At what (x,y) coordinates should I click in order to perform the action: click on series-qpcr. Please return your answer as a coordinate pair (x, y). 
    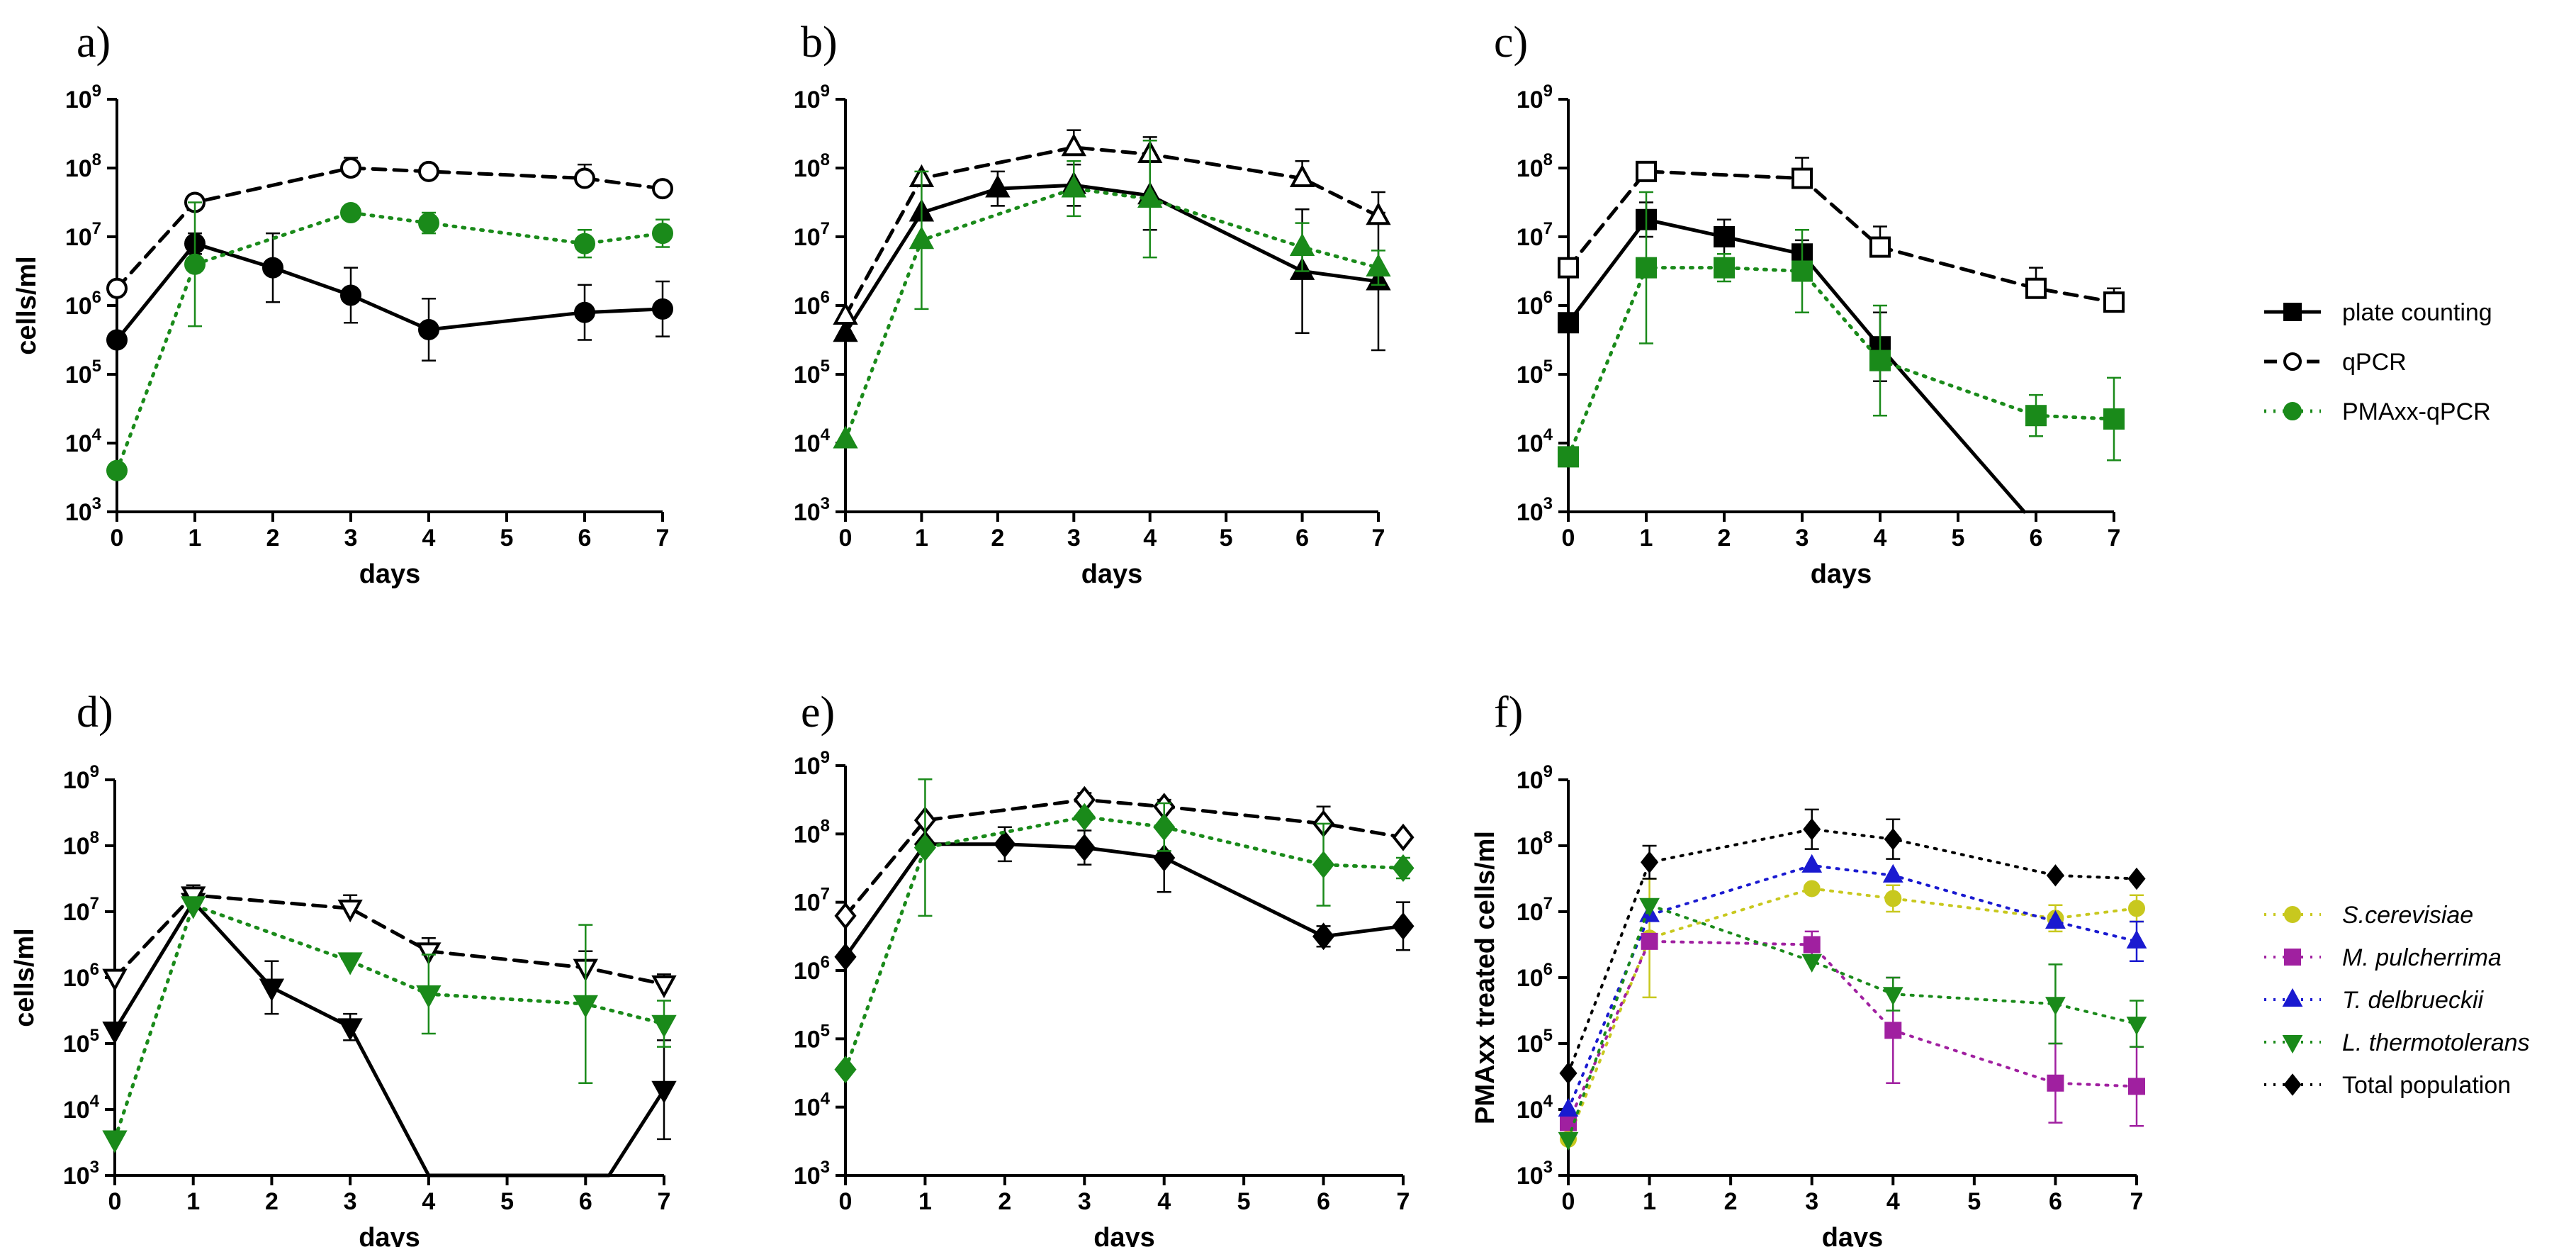
    Looking at the image, I should click on (1841, 235).